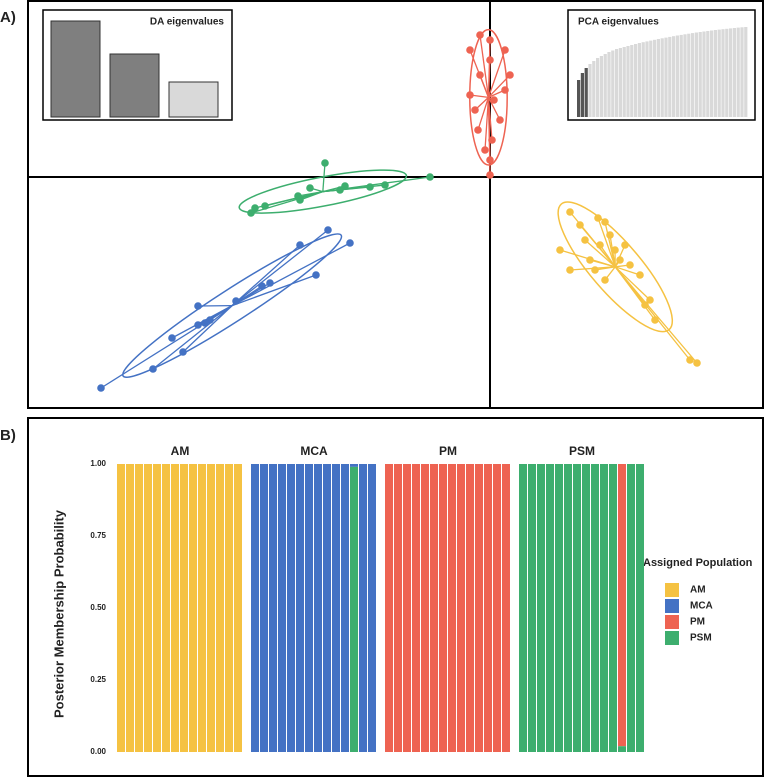 This screenshot has width=773, height=781. I want to click on panel-label: B), so click(8, 435).